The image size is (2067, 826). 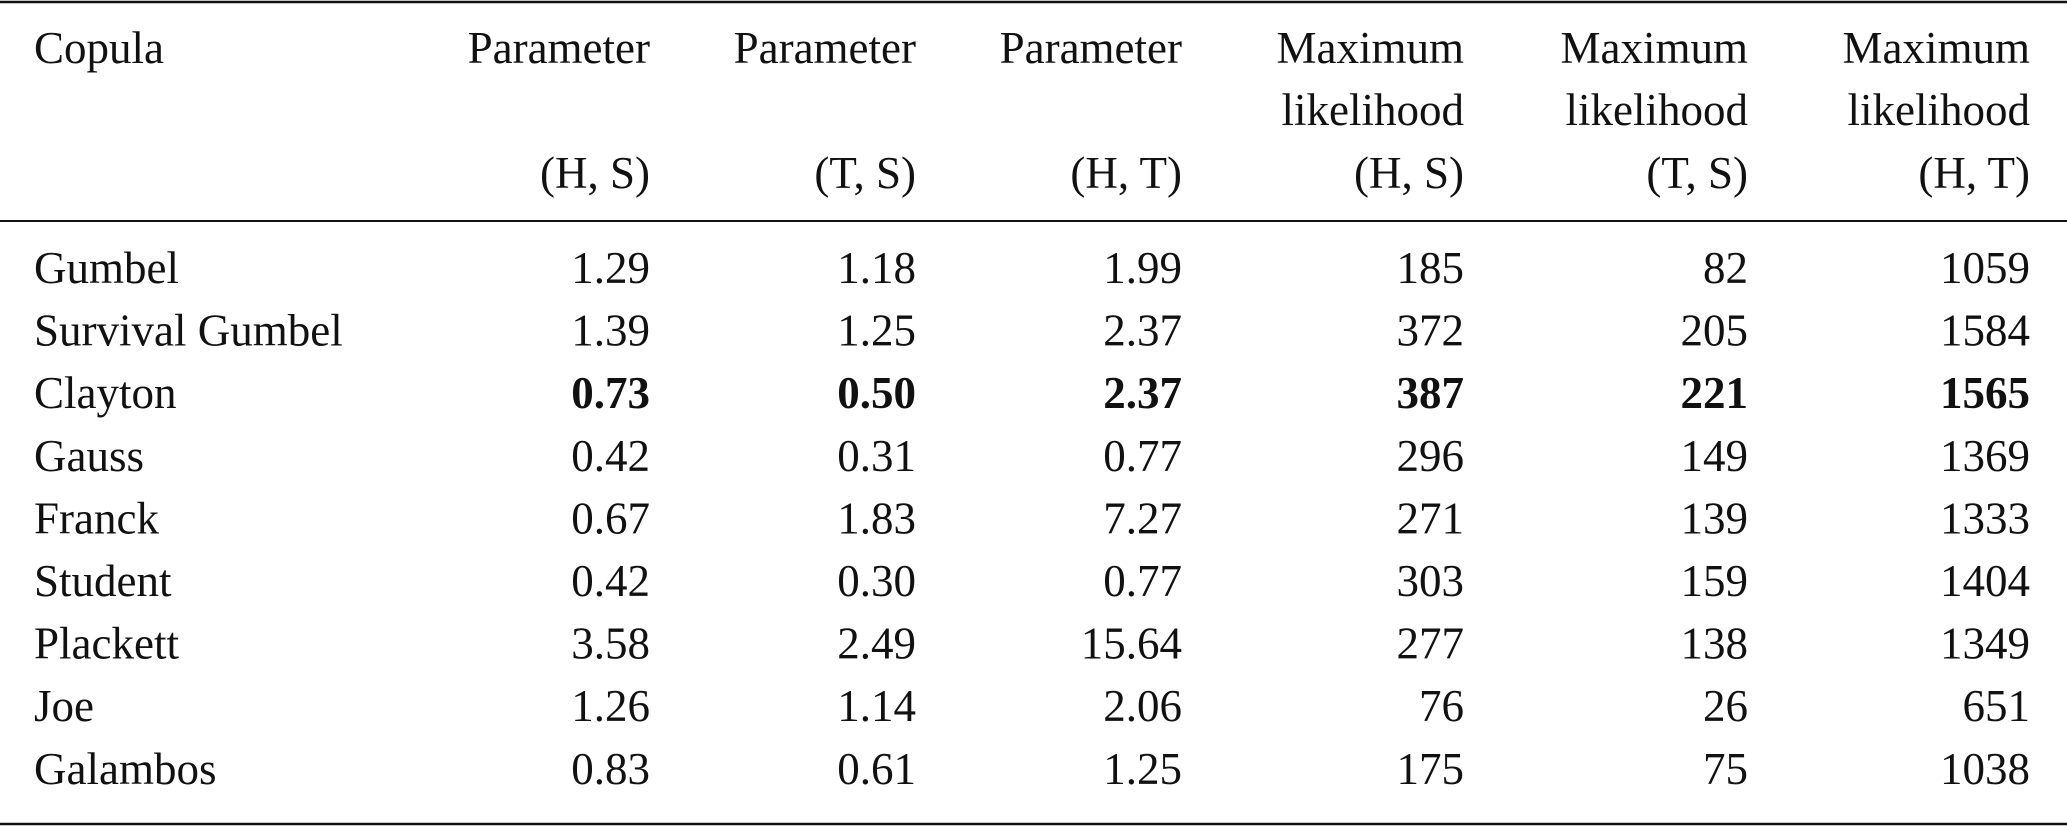 I want to click on cell-value: 1.39, so click(x=610, y=331).